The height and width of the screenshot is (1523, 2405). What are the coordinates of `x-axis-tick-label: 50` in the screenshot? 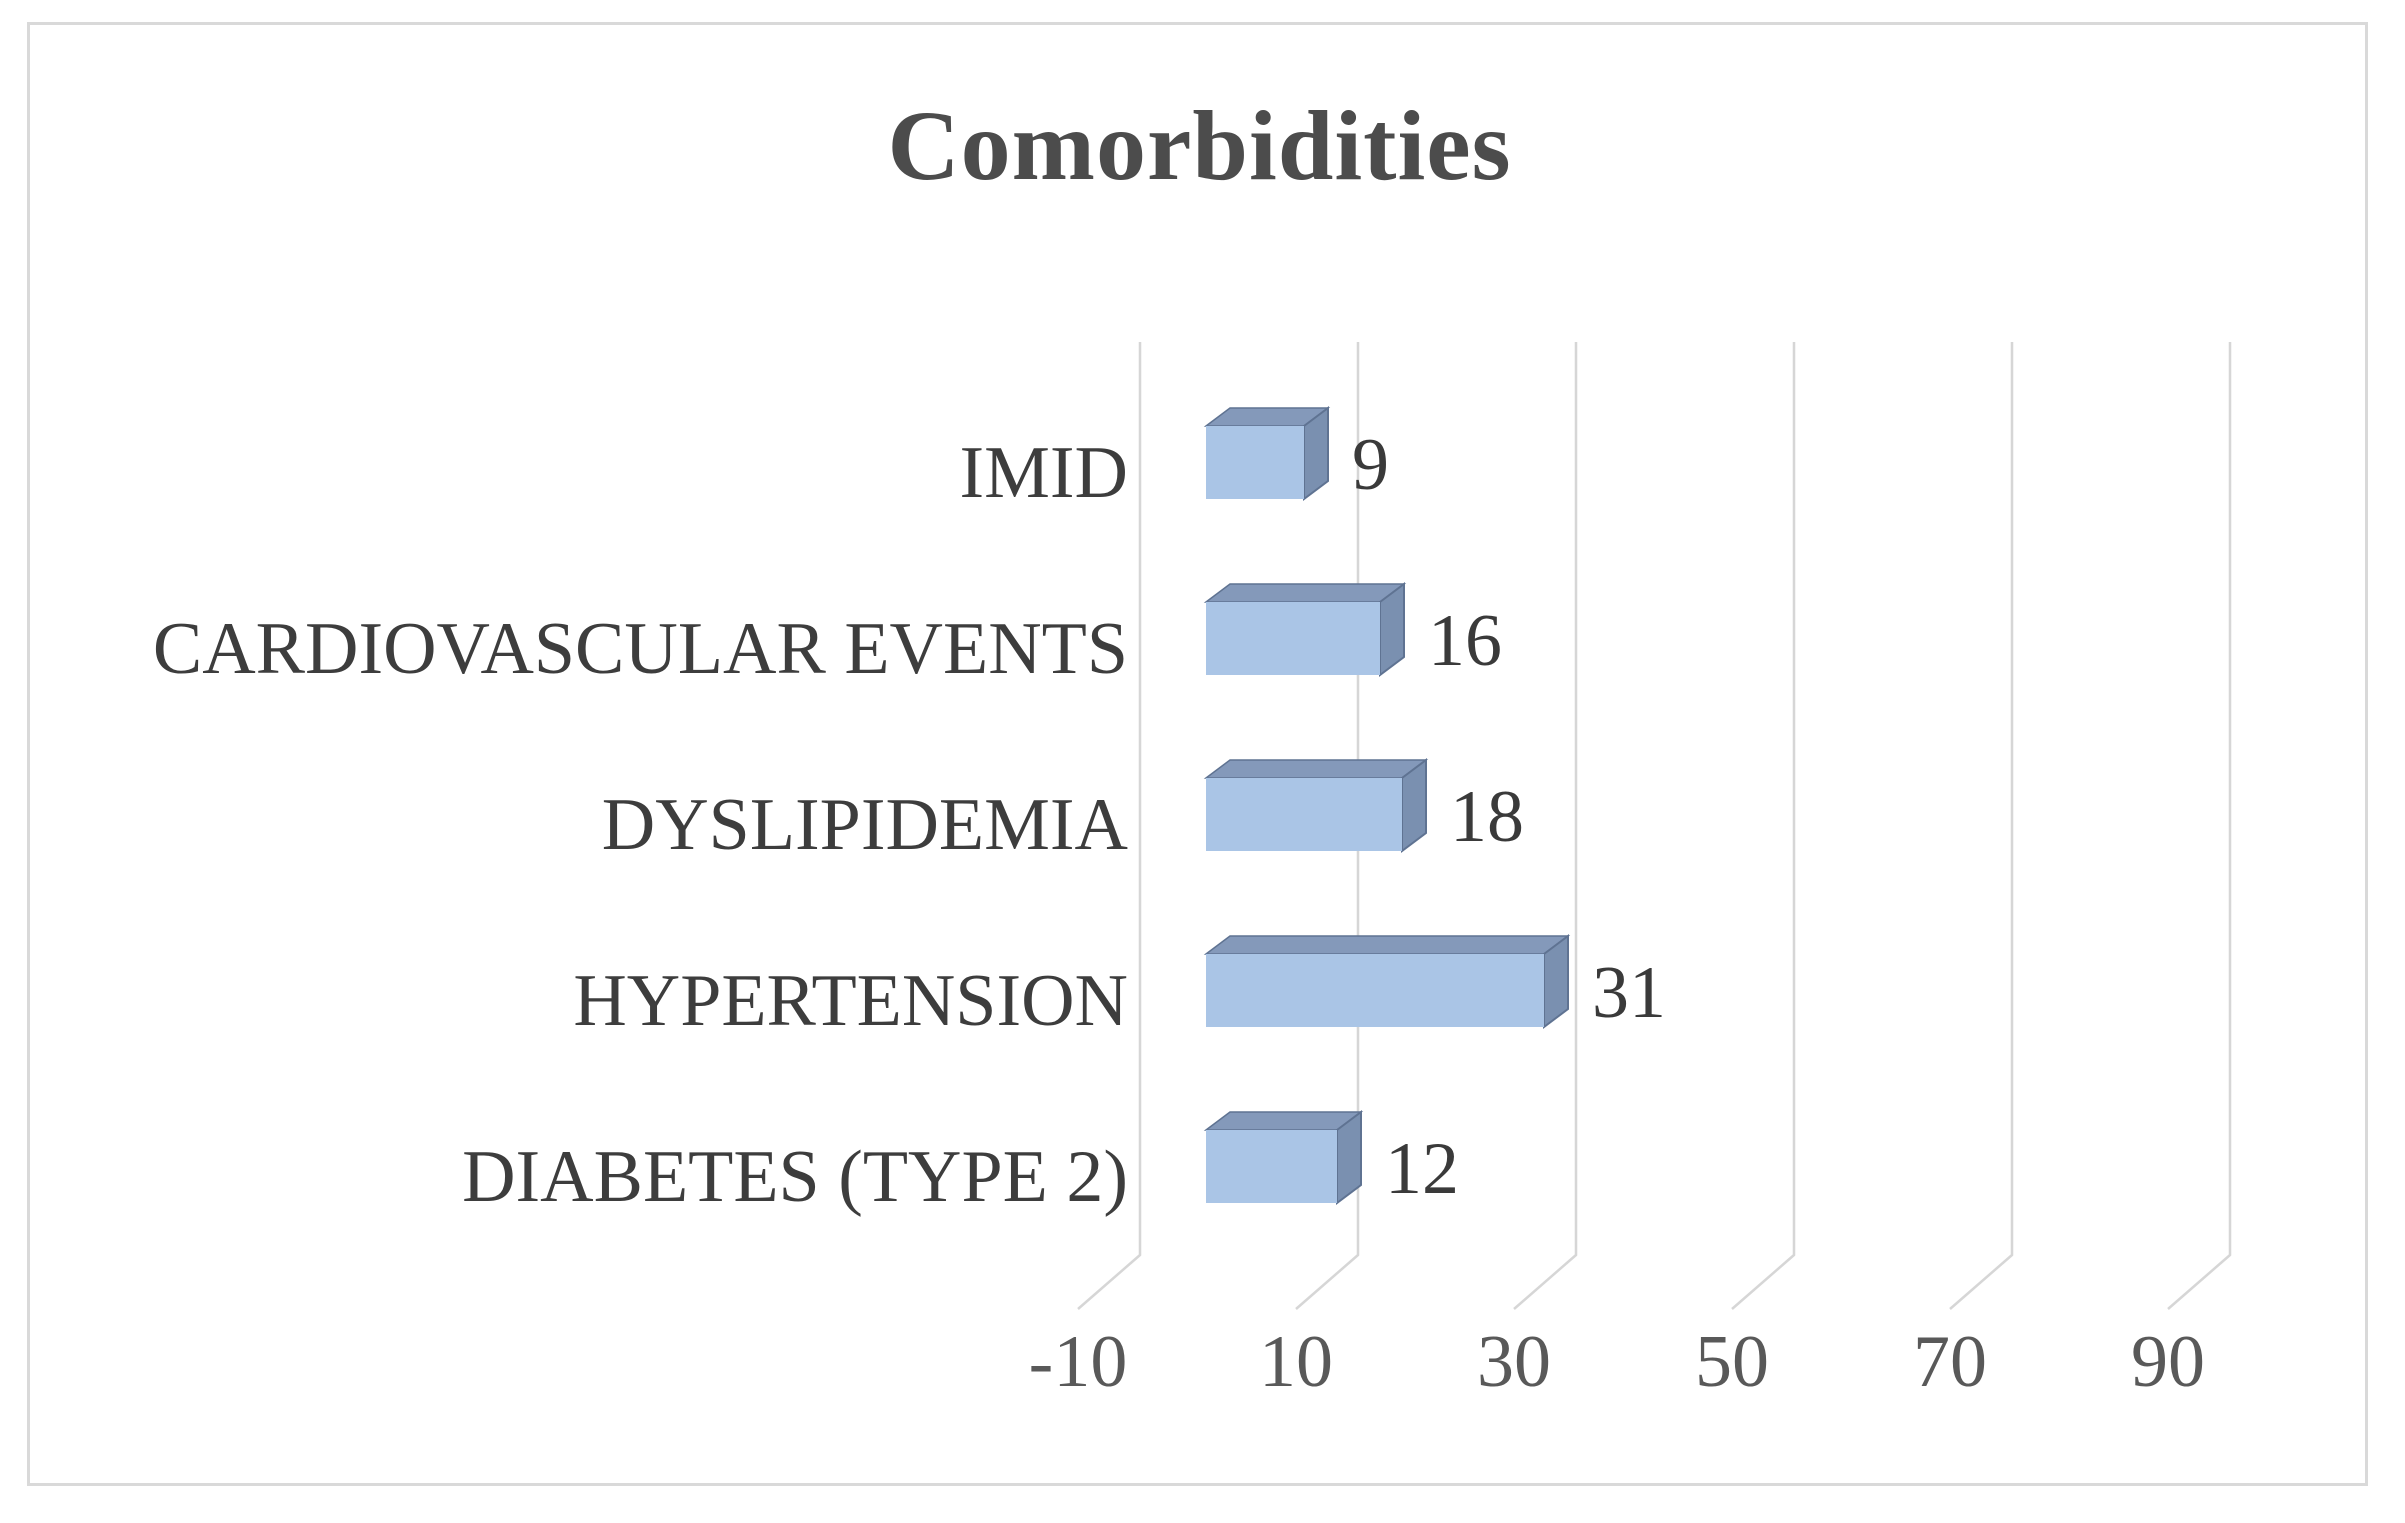 It's located at (1732, 1362).